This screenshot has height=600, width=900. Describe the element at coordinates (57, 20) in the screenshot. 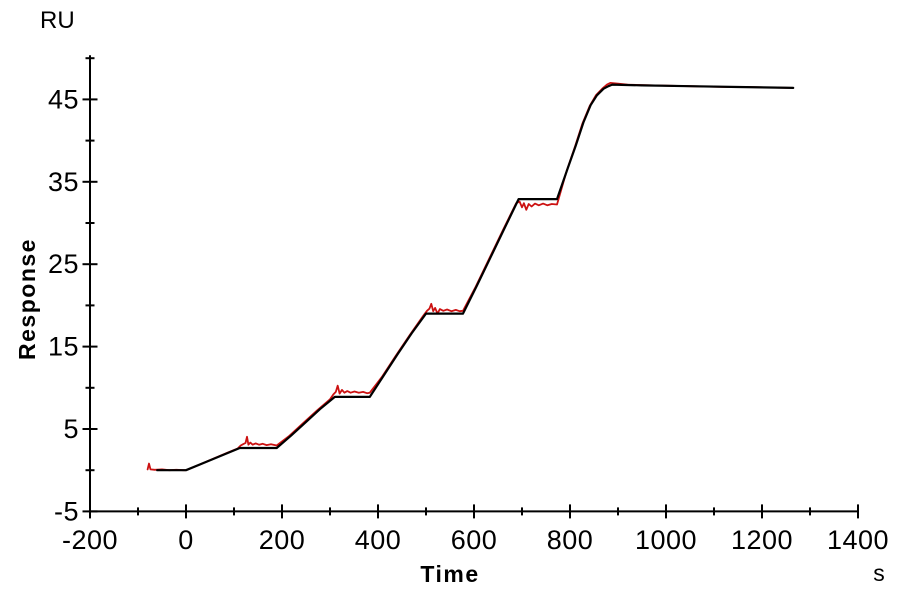

I see `y-axis-unit-label: RU` at that location.